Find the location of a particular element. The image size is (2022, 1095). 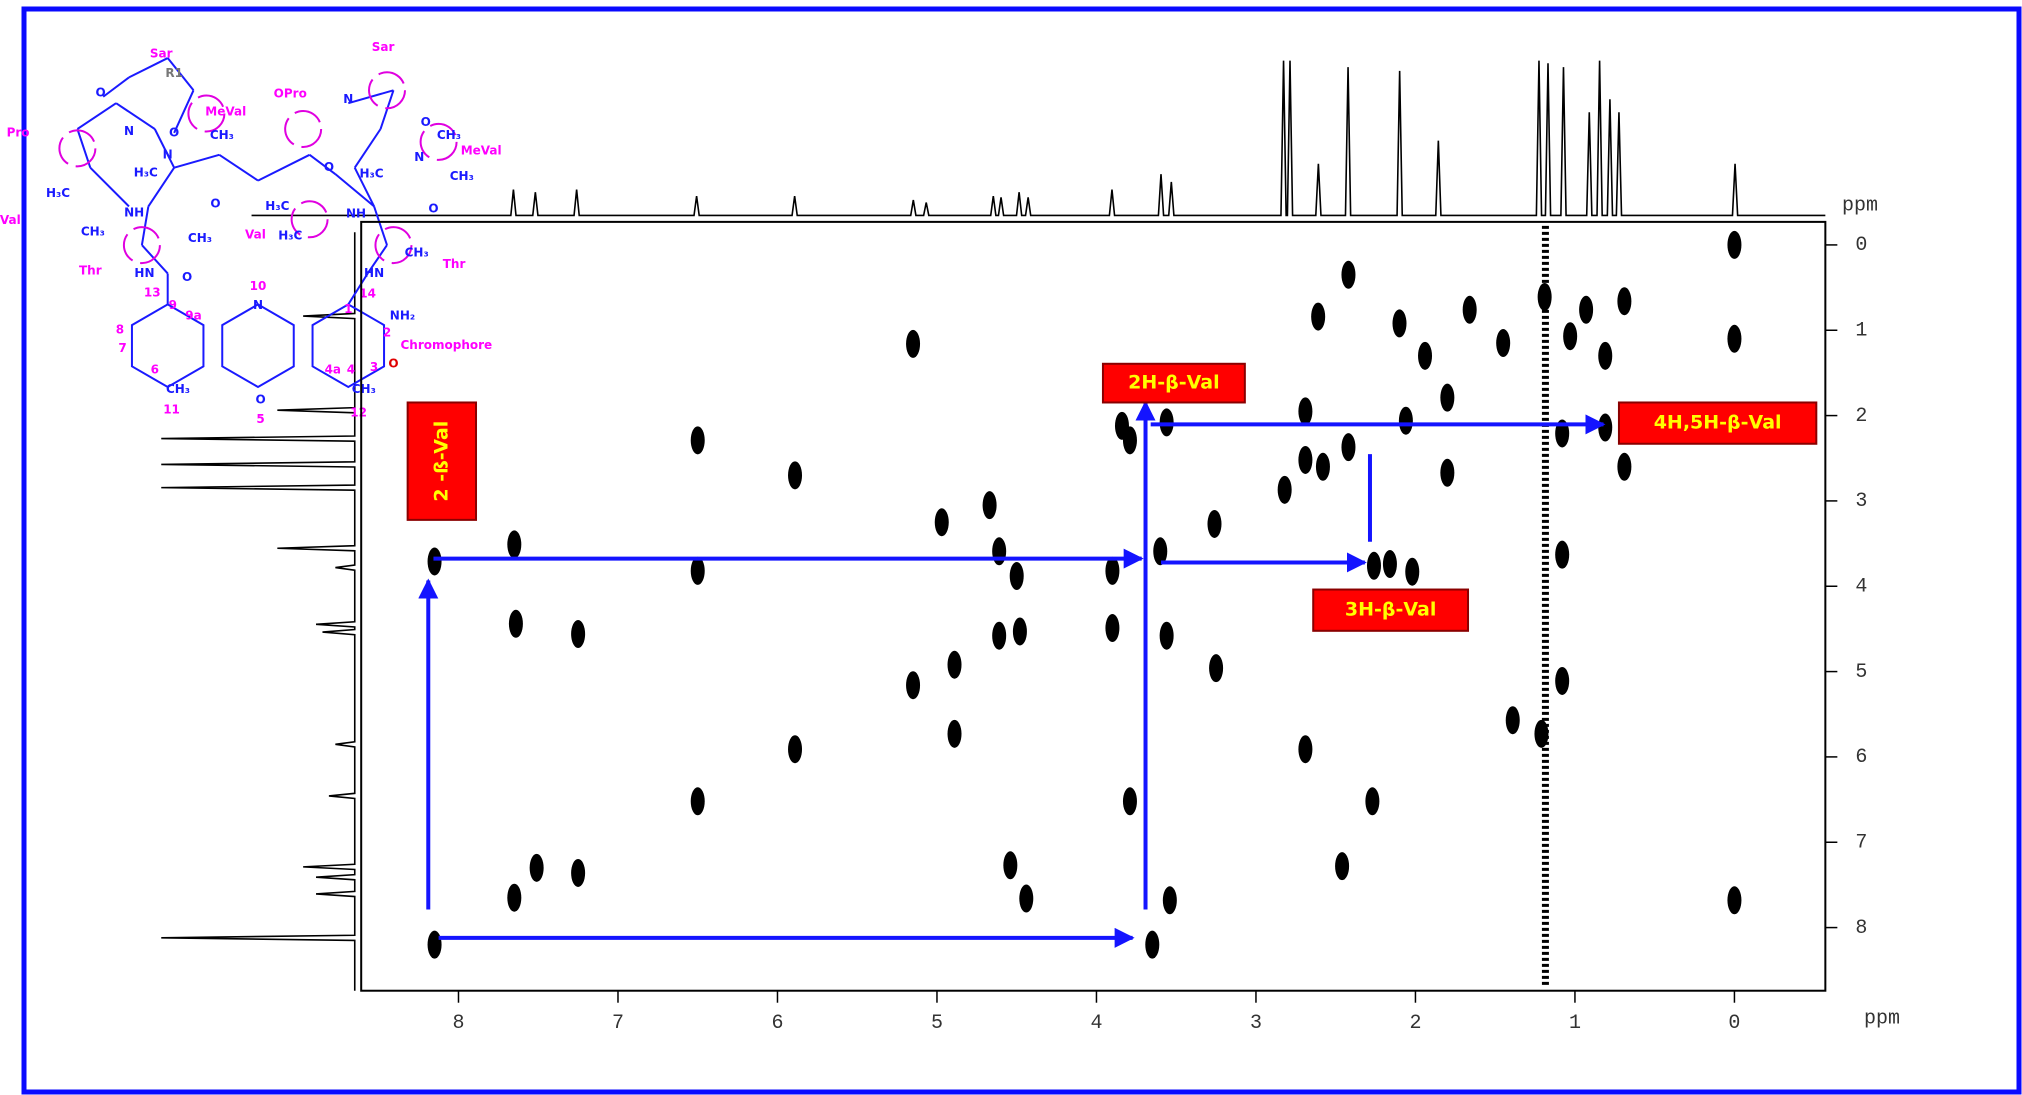

y-tick-label: 4 is located at coordinates (1861, 587).